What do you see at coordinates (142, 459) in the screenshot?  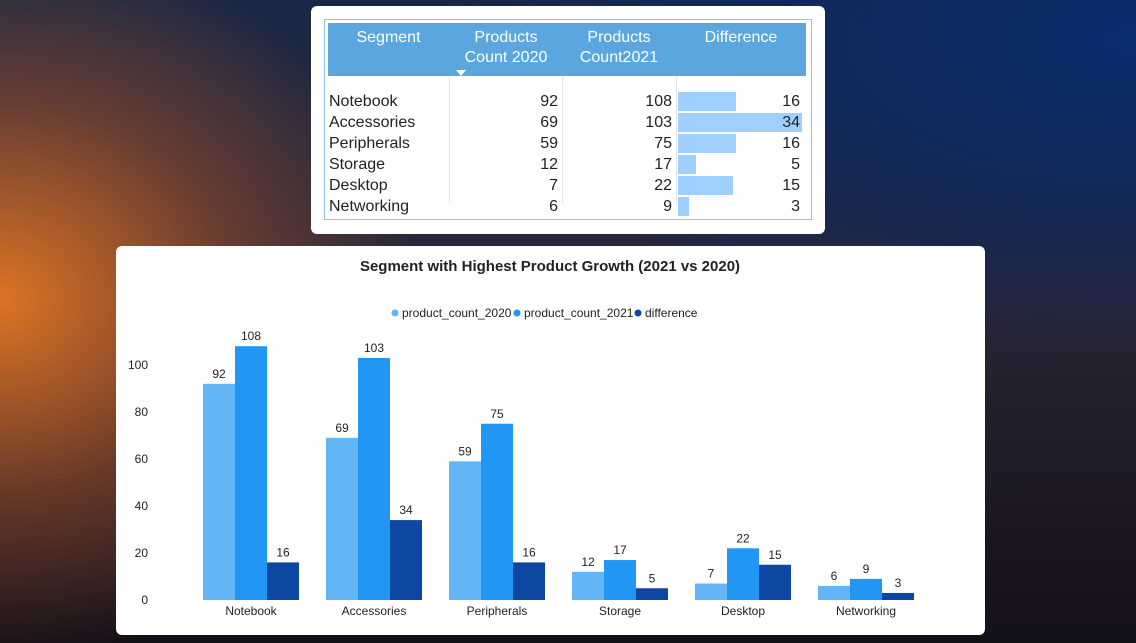 I see `y-tick-label: 60` at bounding box center [142, 459].